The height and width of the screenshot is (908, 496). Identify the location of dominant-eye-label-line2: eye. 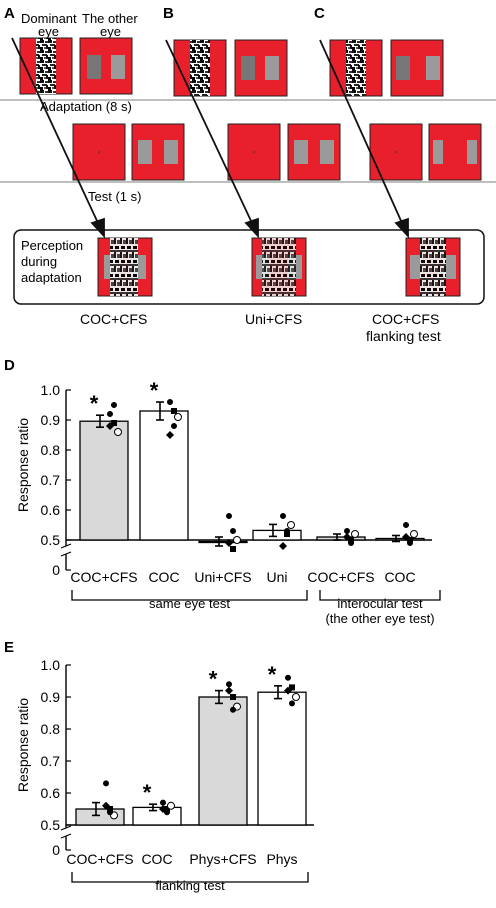
(48, 31).